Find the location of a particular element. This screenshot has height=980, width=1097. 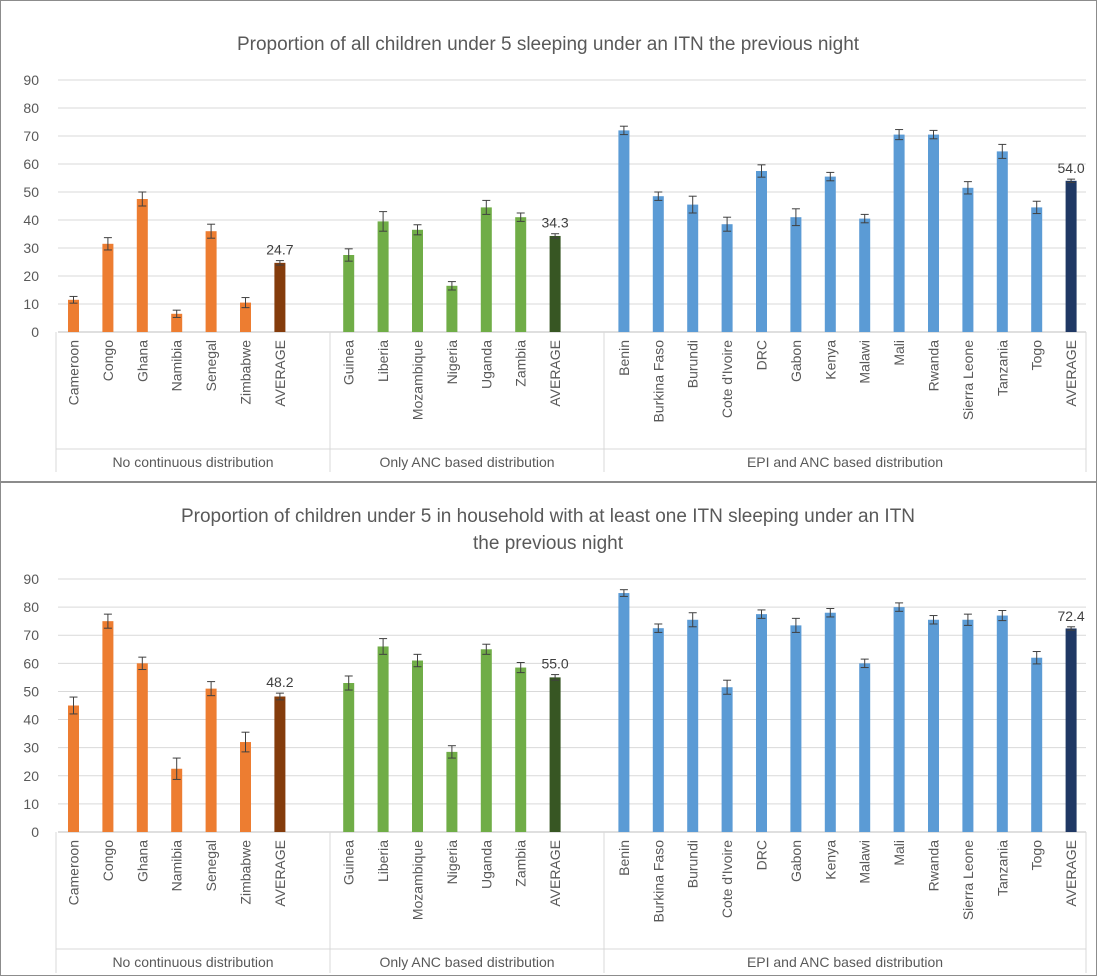

category-label: Benin is located at coordinates (624, 858).